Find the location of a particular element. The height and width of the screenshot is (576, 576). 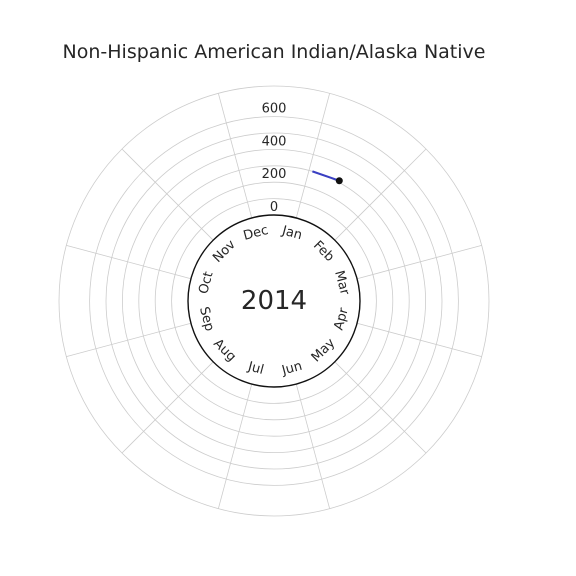

grid-circle is located at coordinates (274, 301).